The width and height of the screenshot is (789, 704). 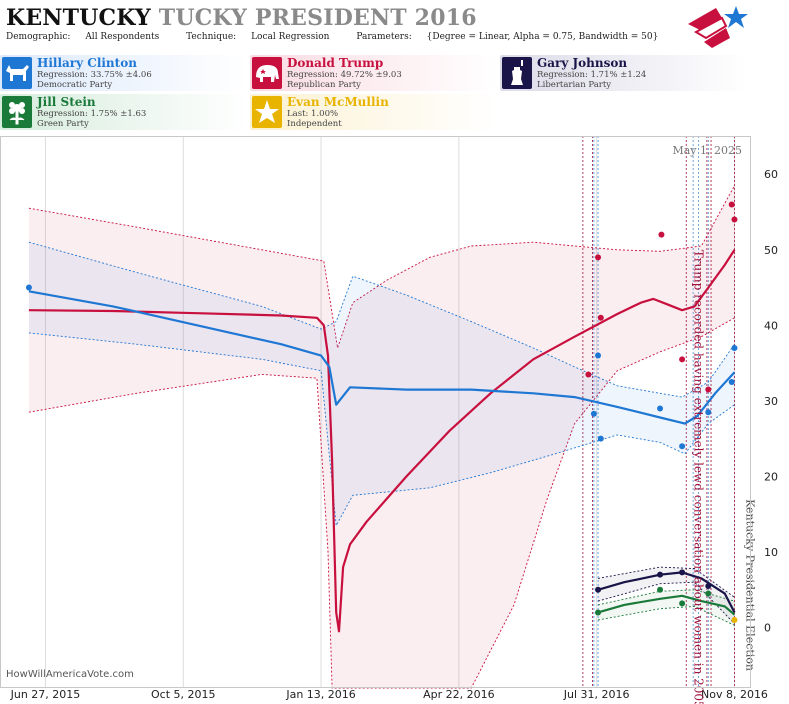 What do you see at coordinates (374, 112) in the screenshot?
I see `candidate-card-mcmullin: Evan McMullin Last: 1.00% Independent` at bounding box center [374, 112].